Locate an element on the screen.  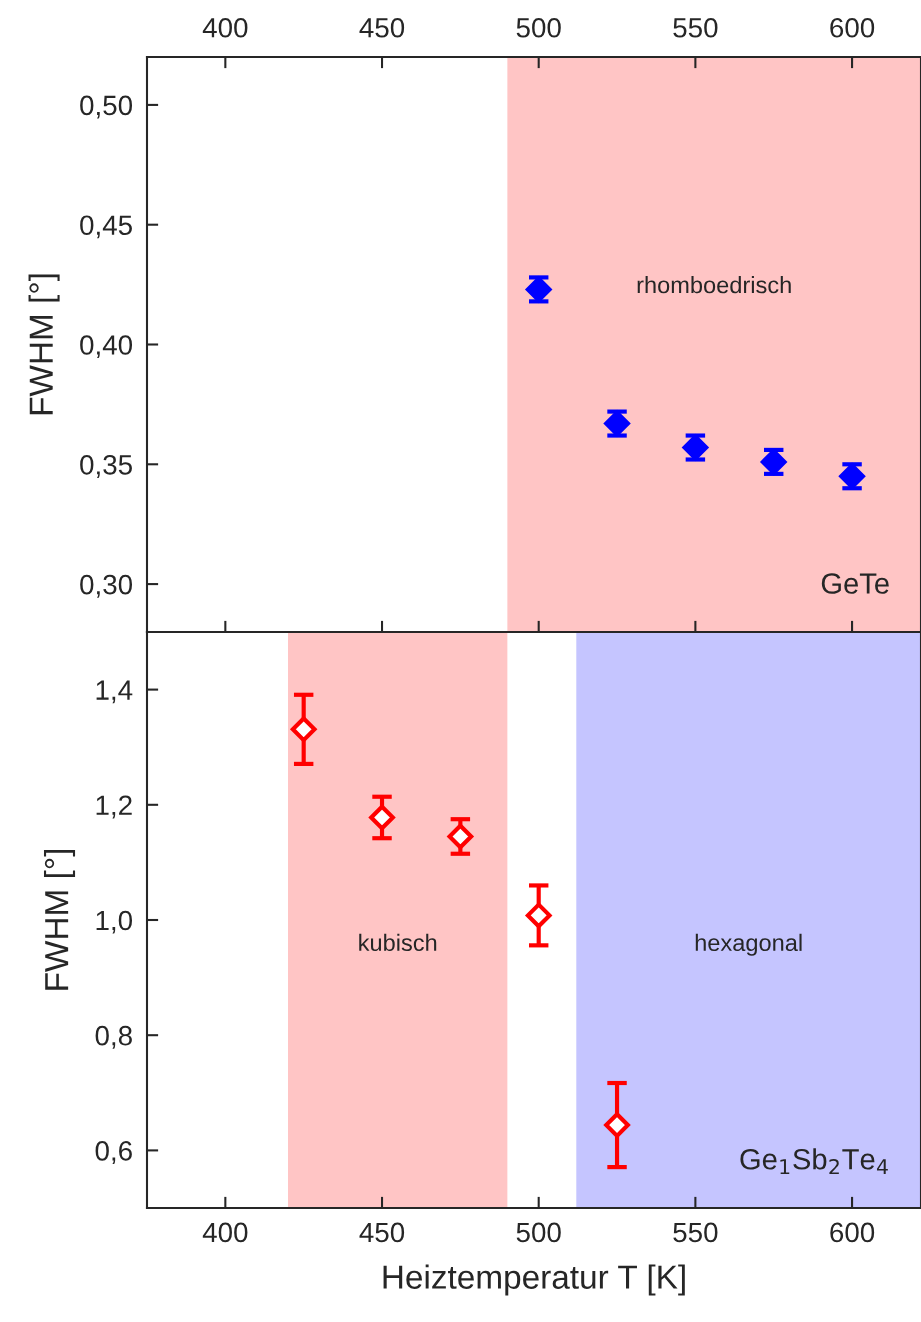
y-tick-label: 0,50 is located at coordinates (106, 107).